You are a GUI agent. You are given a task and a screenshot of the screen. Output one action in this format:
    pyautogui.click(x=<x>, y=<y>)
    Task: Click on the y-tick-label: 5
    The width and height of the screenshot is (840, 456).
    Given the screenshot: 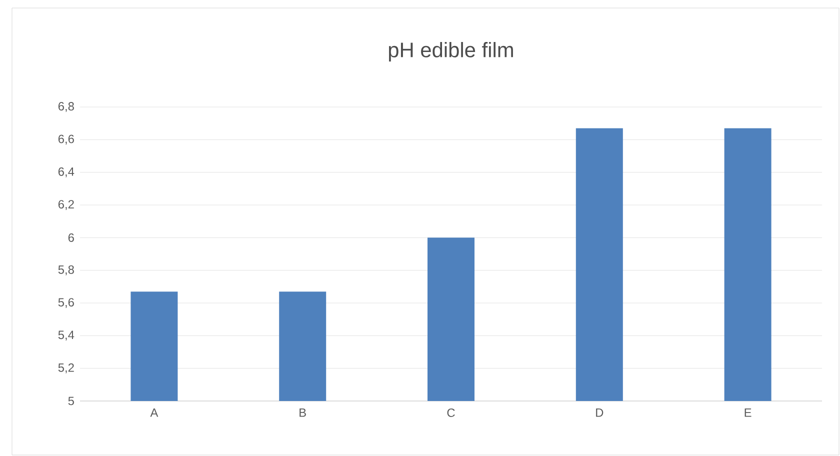 What is the action you would take?
    pyautogui.click(x=71, y=401)
    